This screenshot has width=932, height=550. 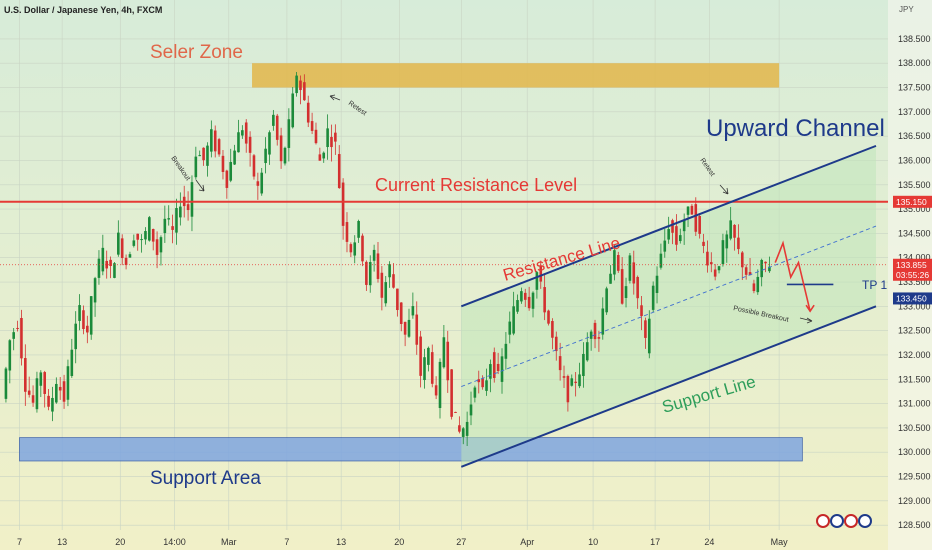 I want to click on flag-icon, so click(x=837, y=521).